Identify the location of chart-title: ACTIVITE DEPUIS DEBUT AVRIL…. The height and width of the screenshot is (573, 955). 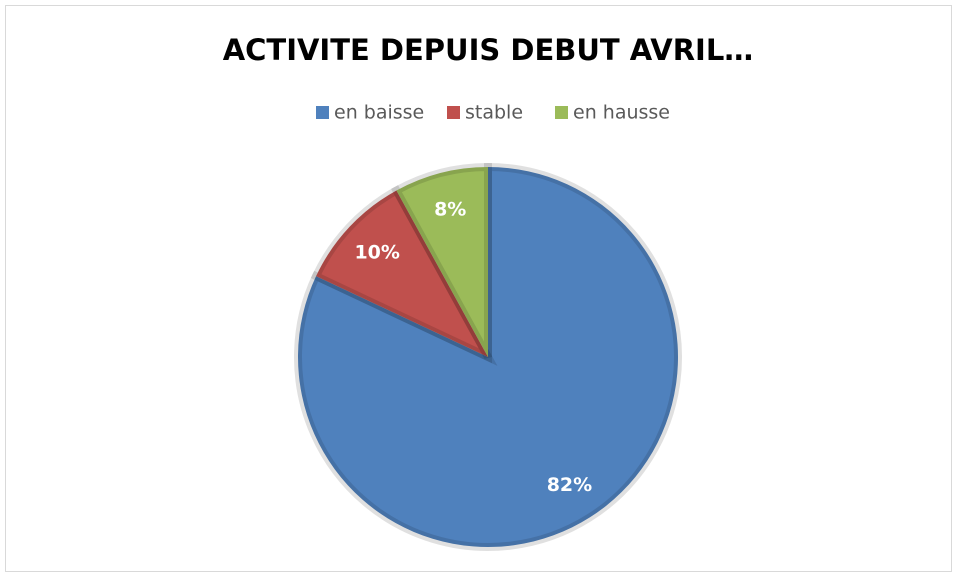
(488, 50).